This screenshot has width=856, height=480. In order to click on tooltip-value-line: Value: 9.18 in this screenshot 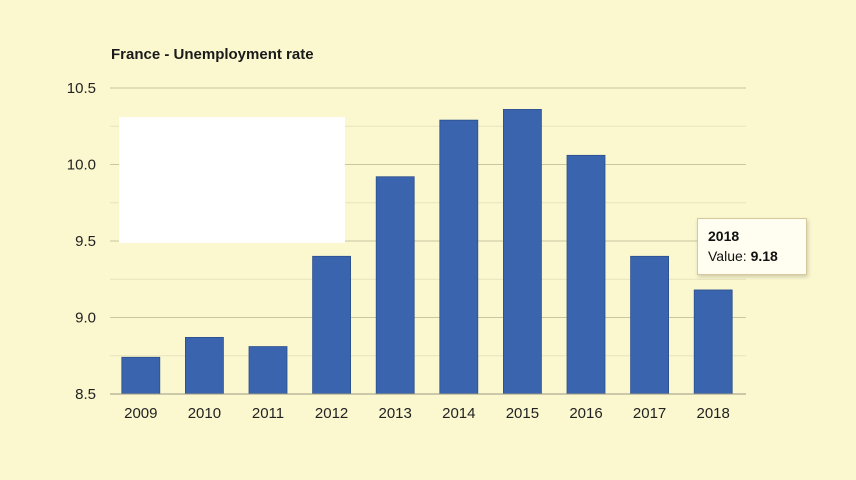, I will do `click(752, 256)`.